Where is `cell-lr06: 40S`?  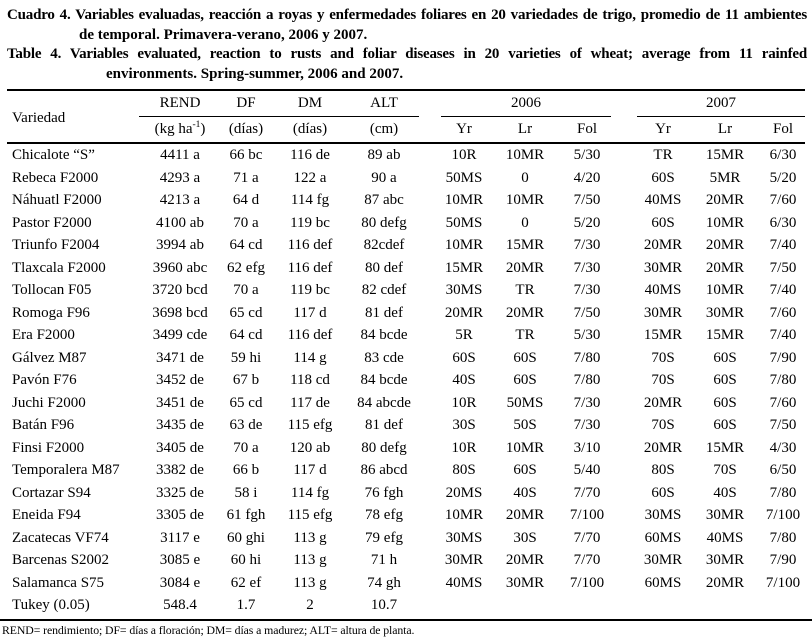
cell-lr06: 40S is located at coordinates (525, 492).